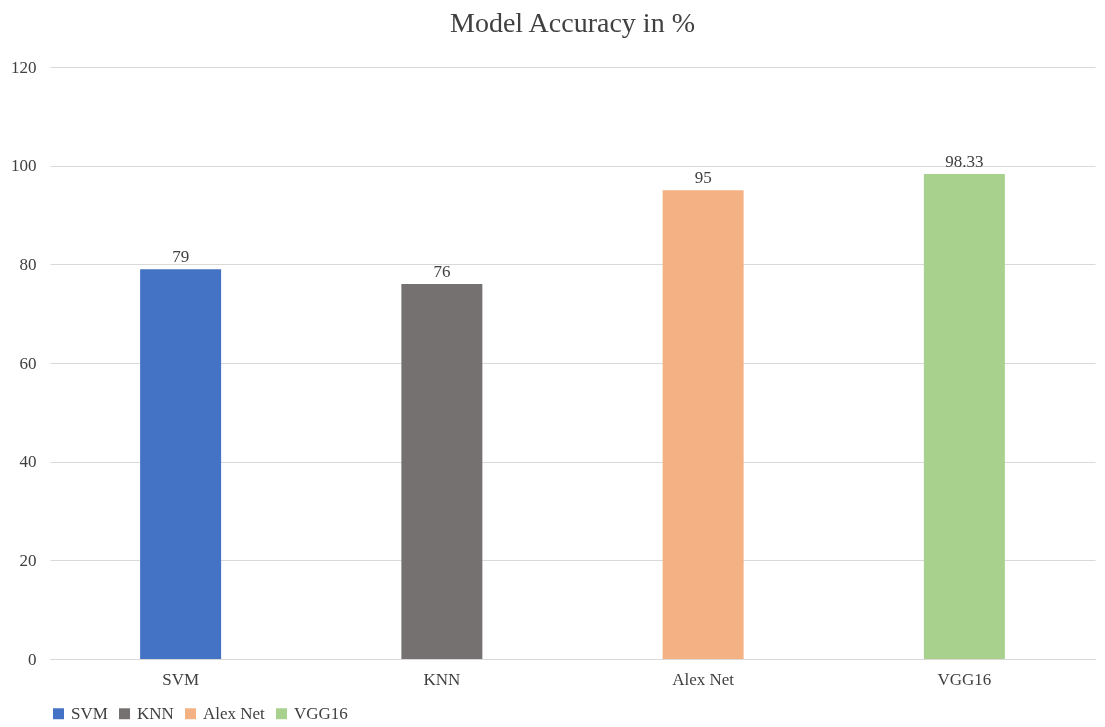 The height and width of the screenshot is (727, 1105). Describe the element at coordinates (28, 462) in the screenshot. I see `y-tick-label: 40` at that location.